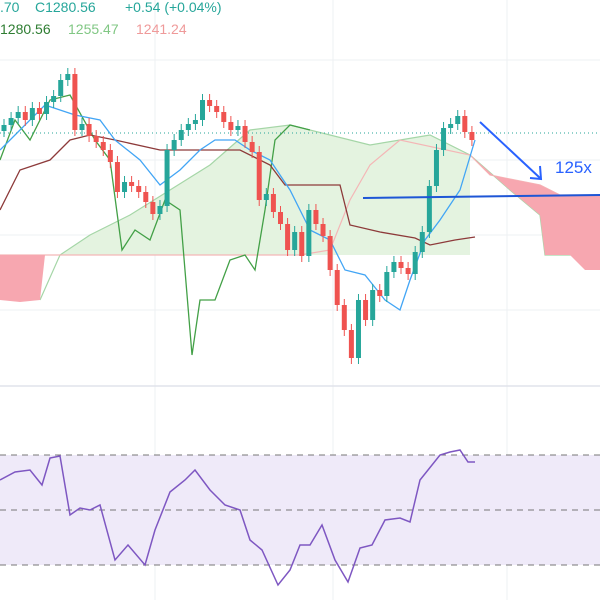 The width and height of the screenshot is (600, 600). Describe the element at coordinates (573, 167) in the screenshot. I see `annotation: 125x` at that location.